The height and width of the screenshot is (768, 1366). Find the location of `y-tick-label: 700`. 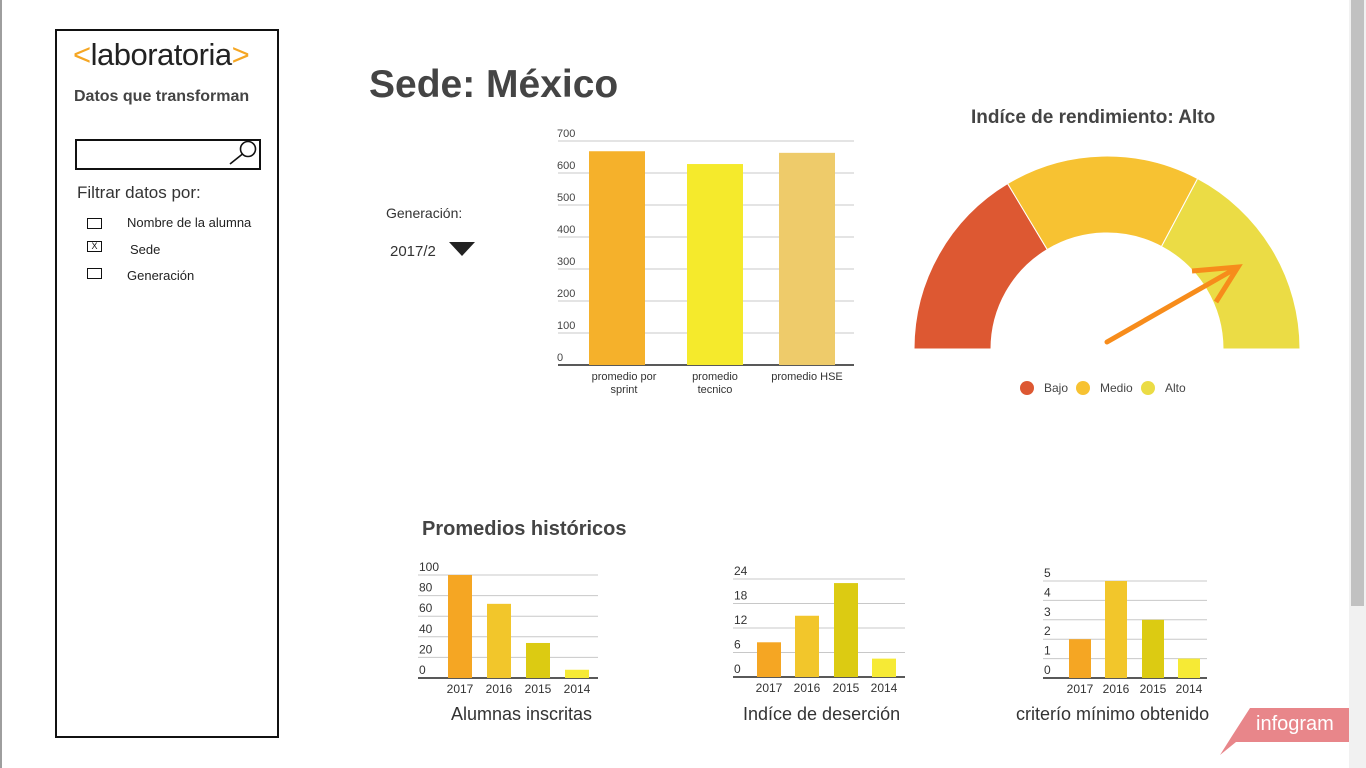

y-tick-label: 700 is located at coordinates (566, 134).